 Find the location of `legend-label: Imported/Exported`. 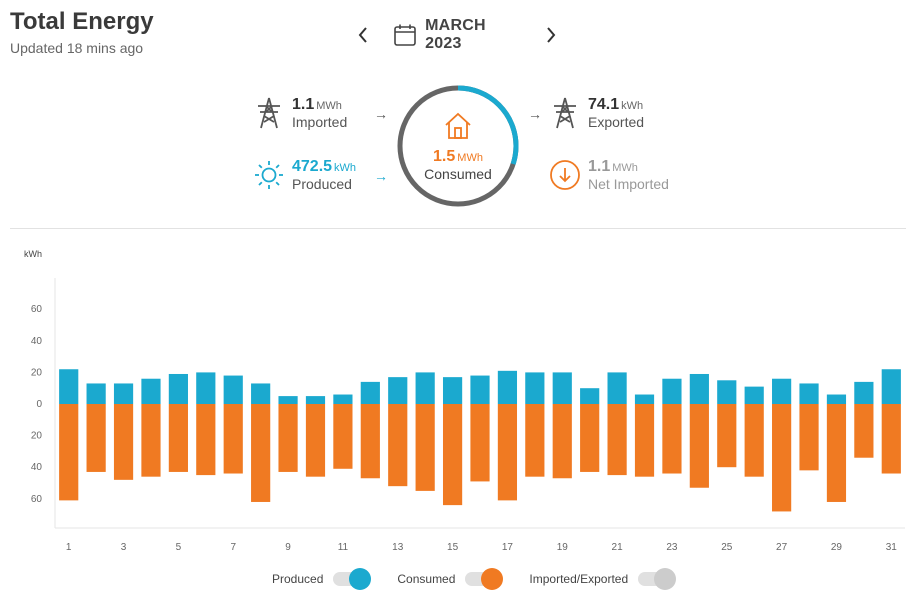

legend-label: Imported/Exported is located at coordinates (579, 579).